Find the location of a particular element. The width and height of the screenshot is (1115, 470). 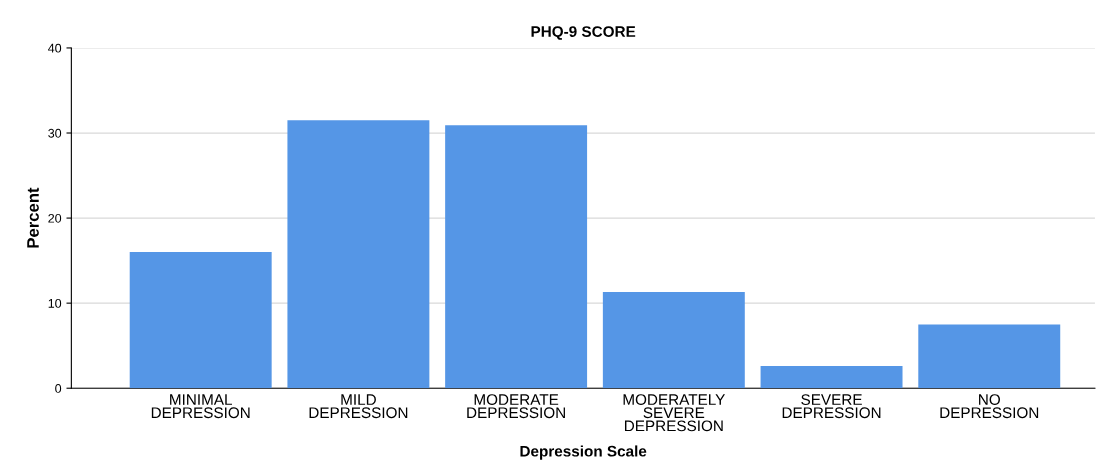

y-axis-title: Percent is located at coordinates (33, 217).